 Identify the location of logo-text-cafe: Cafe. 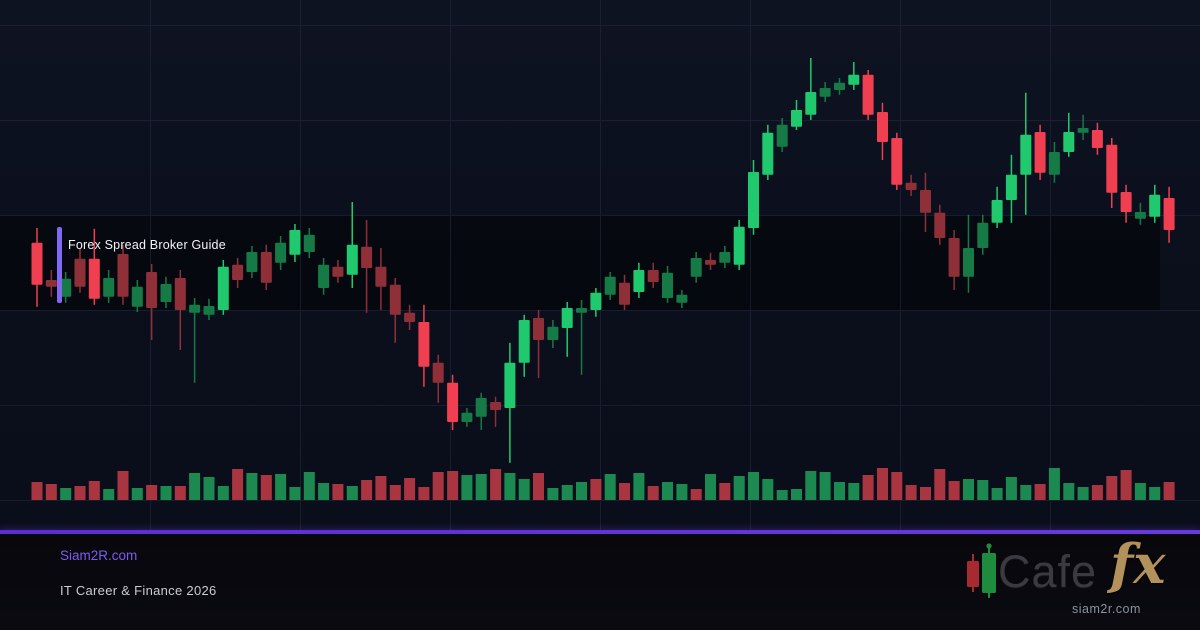
(1048, 571).